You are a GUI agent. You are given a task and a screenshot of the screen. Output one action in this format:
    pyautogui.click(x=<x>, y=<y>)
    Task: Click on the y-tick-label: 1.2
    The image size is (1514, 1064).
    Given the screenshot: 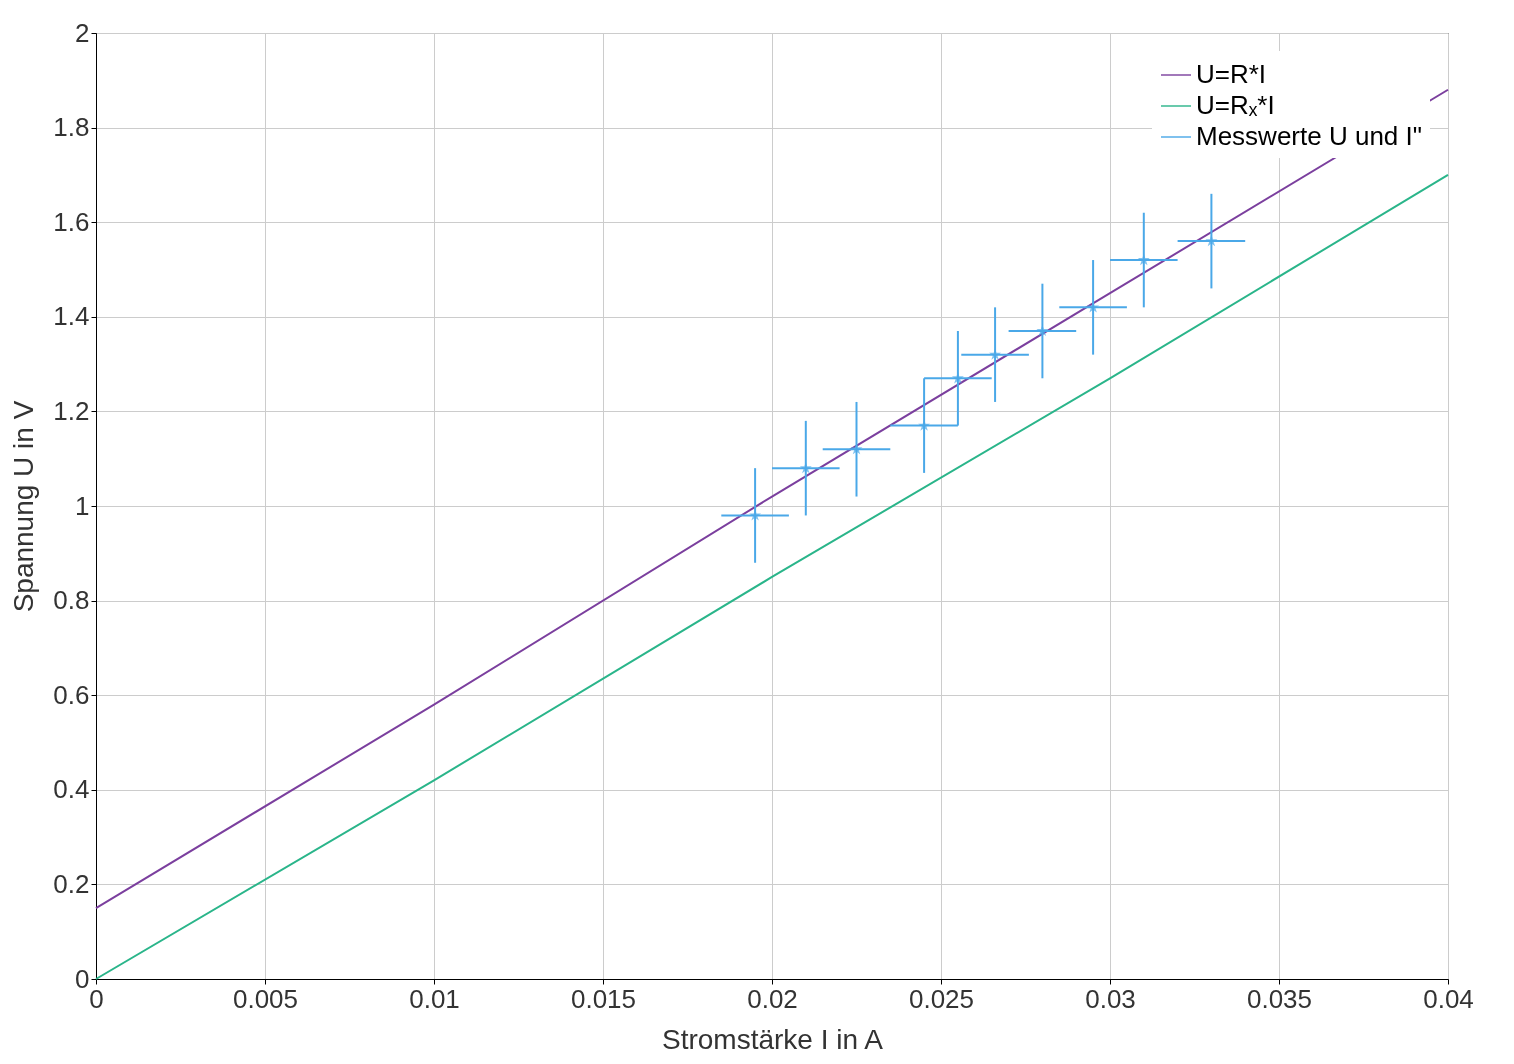 What is the action you would take?
    pyautogui.click(x=71, y=410)
    